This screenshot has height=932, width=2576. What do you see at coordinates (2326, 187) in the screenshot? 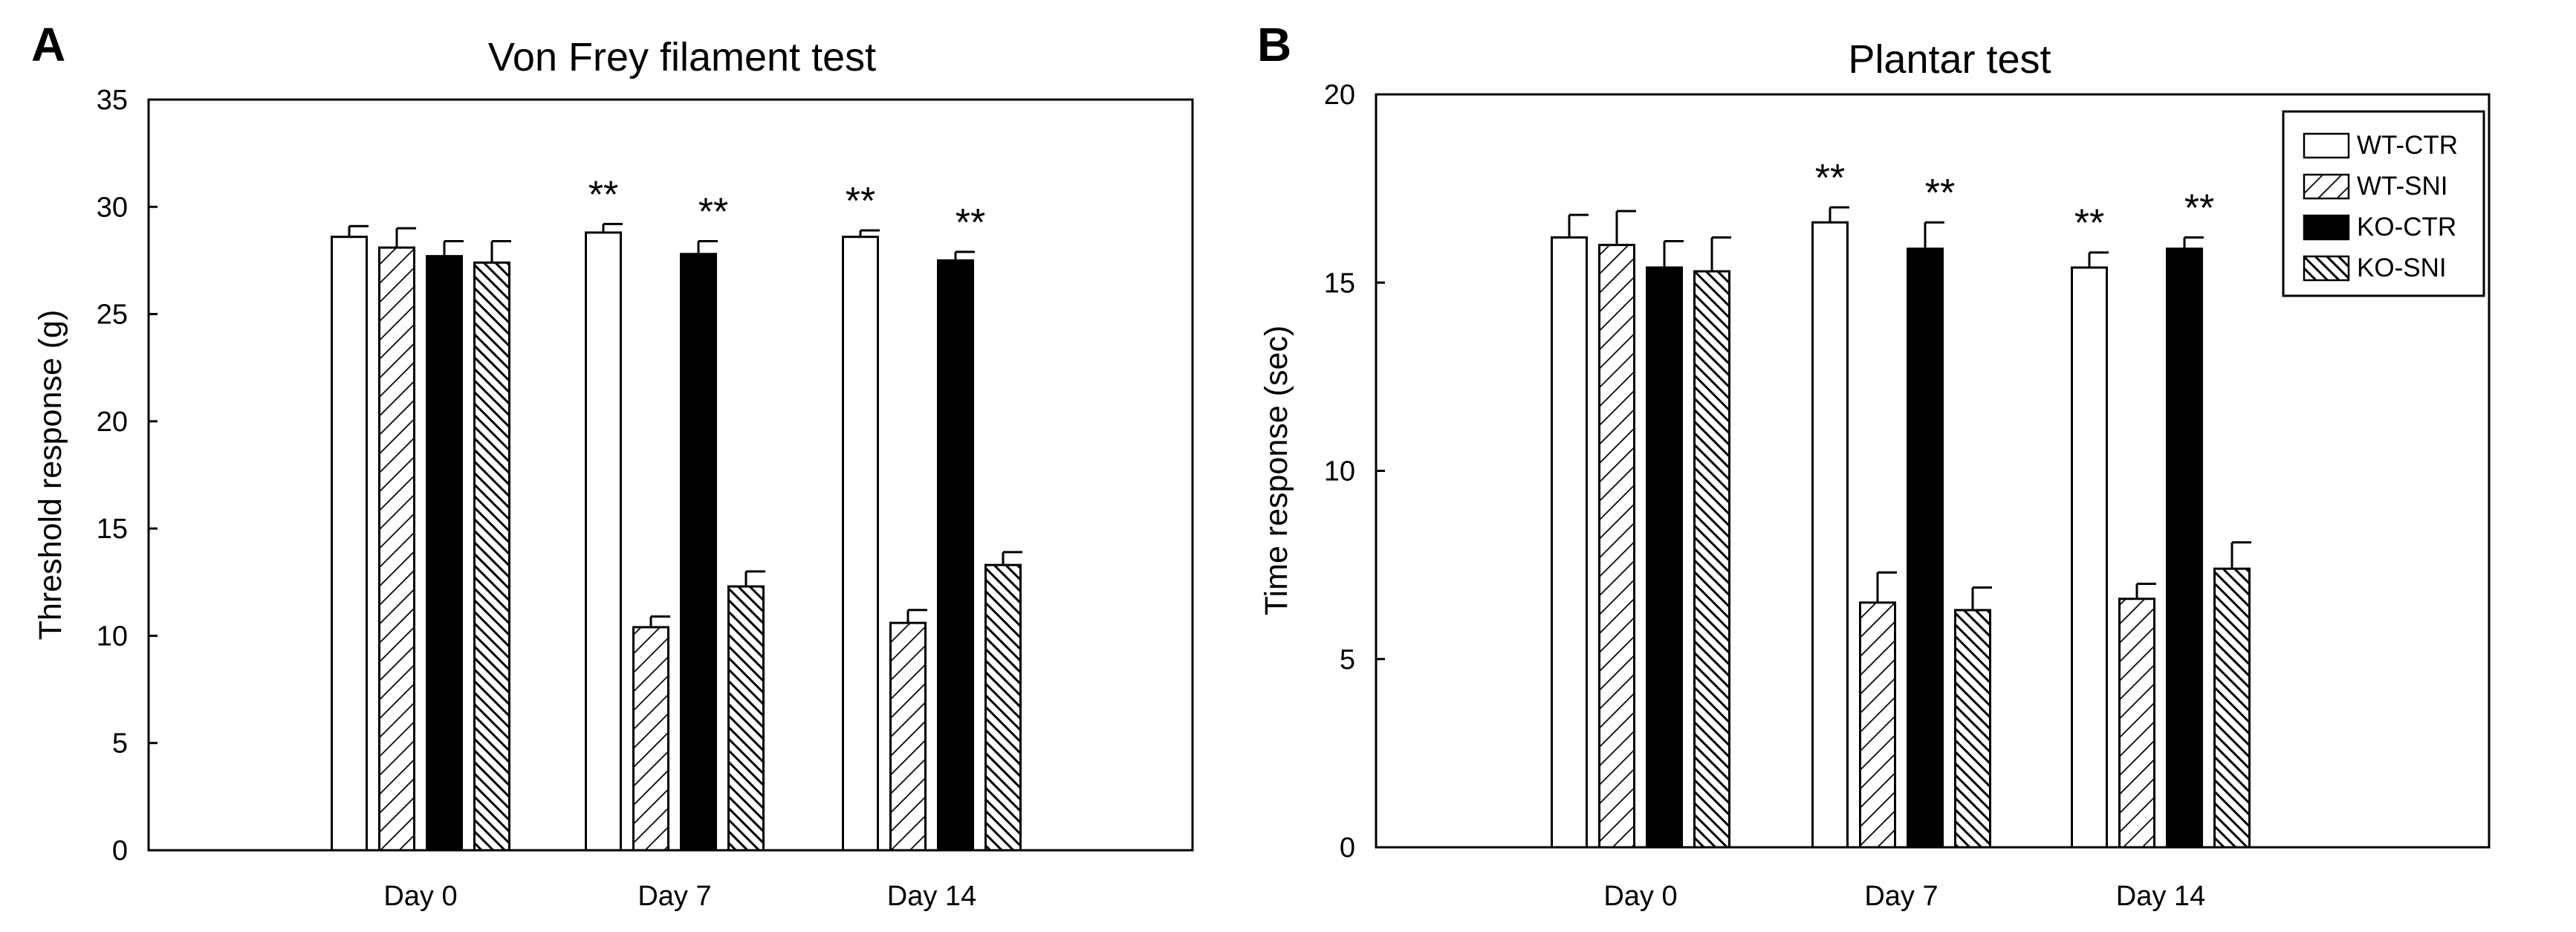
I see `legend-swatch-wt-sni` at bounding box center [2326, 187].